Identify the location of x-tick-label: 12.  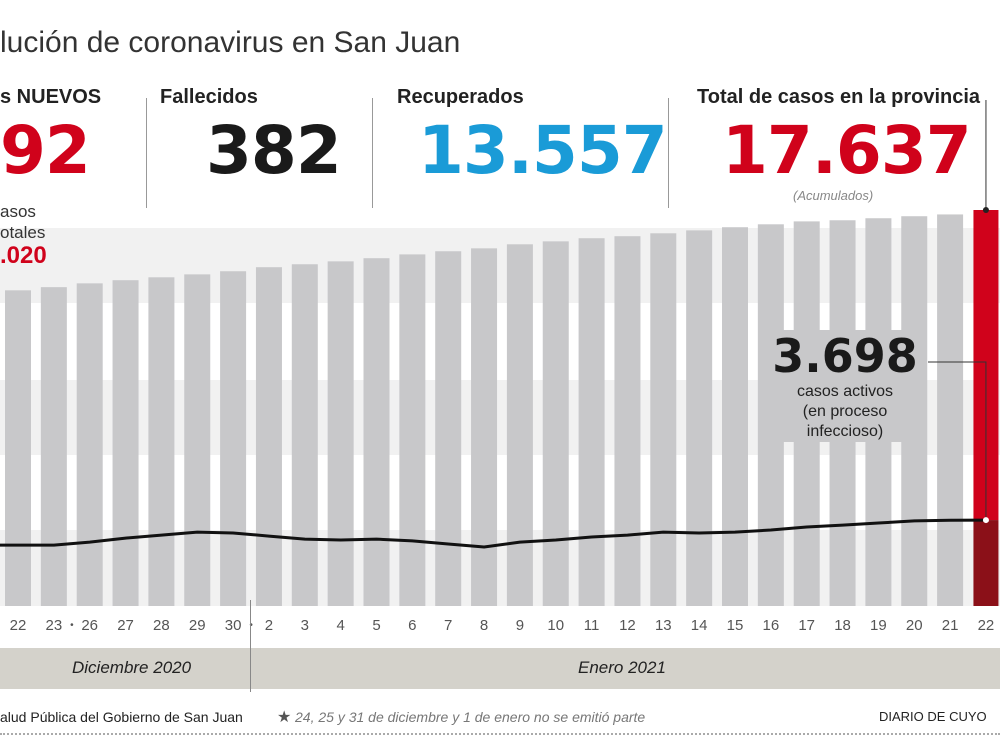
(627, 625).